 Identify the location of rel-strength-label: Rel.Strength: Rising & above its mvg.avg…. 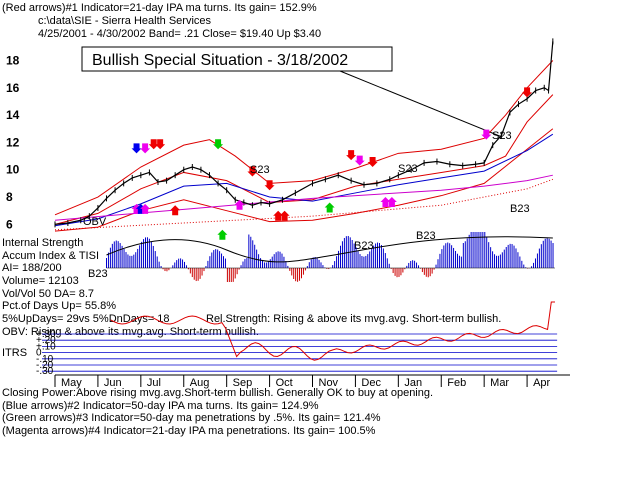
(353, 319).